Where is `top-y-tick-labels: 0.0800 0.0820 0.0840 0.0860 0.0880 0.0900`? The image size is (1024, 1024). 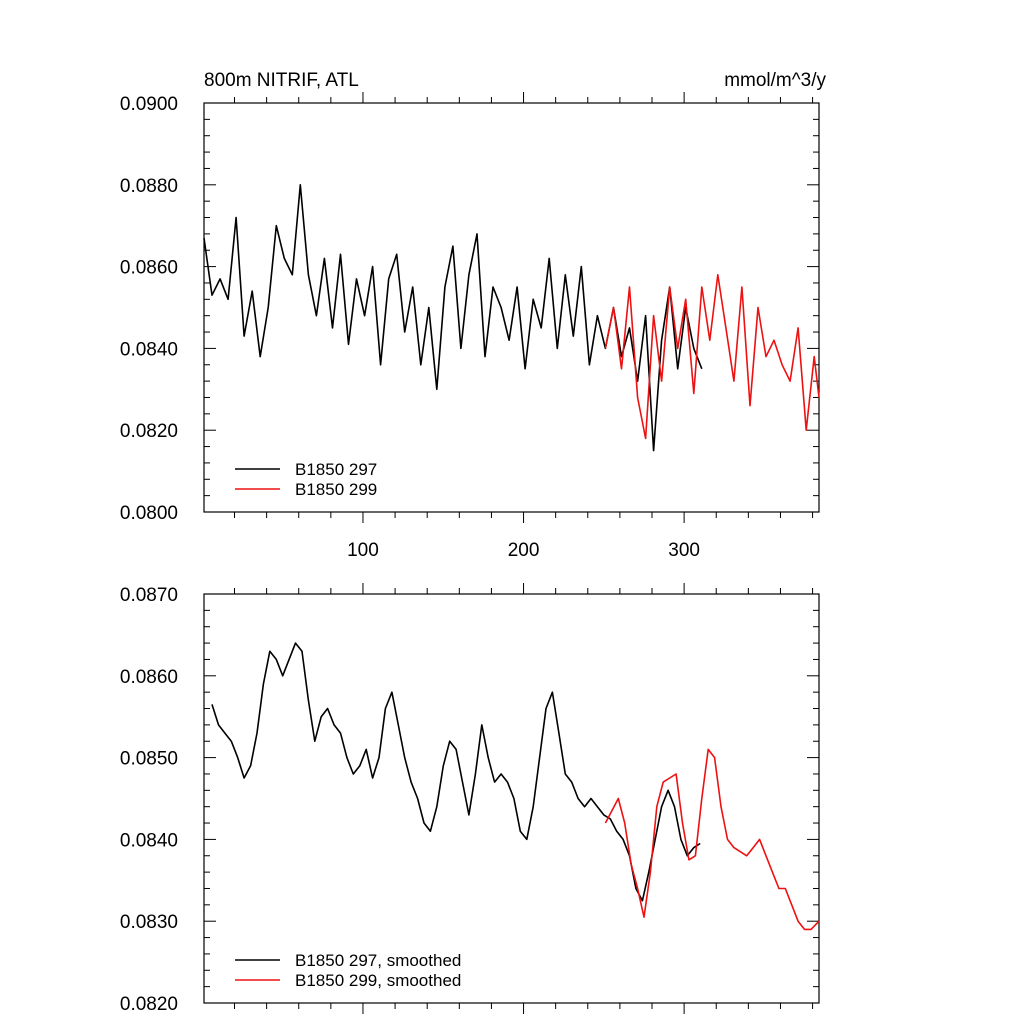
top-y-tick-labels: 0.0800 0.0820 0.0840 0.0860 0.0880 0.0900 is located at coordinates (149, 309).